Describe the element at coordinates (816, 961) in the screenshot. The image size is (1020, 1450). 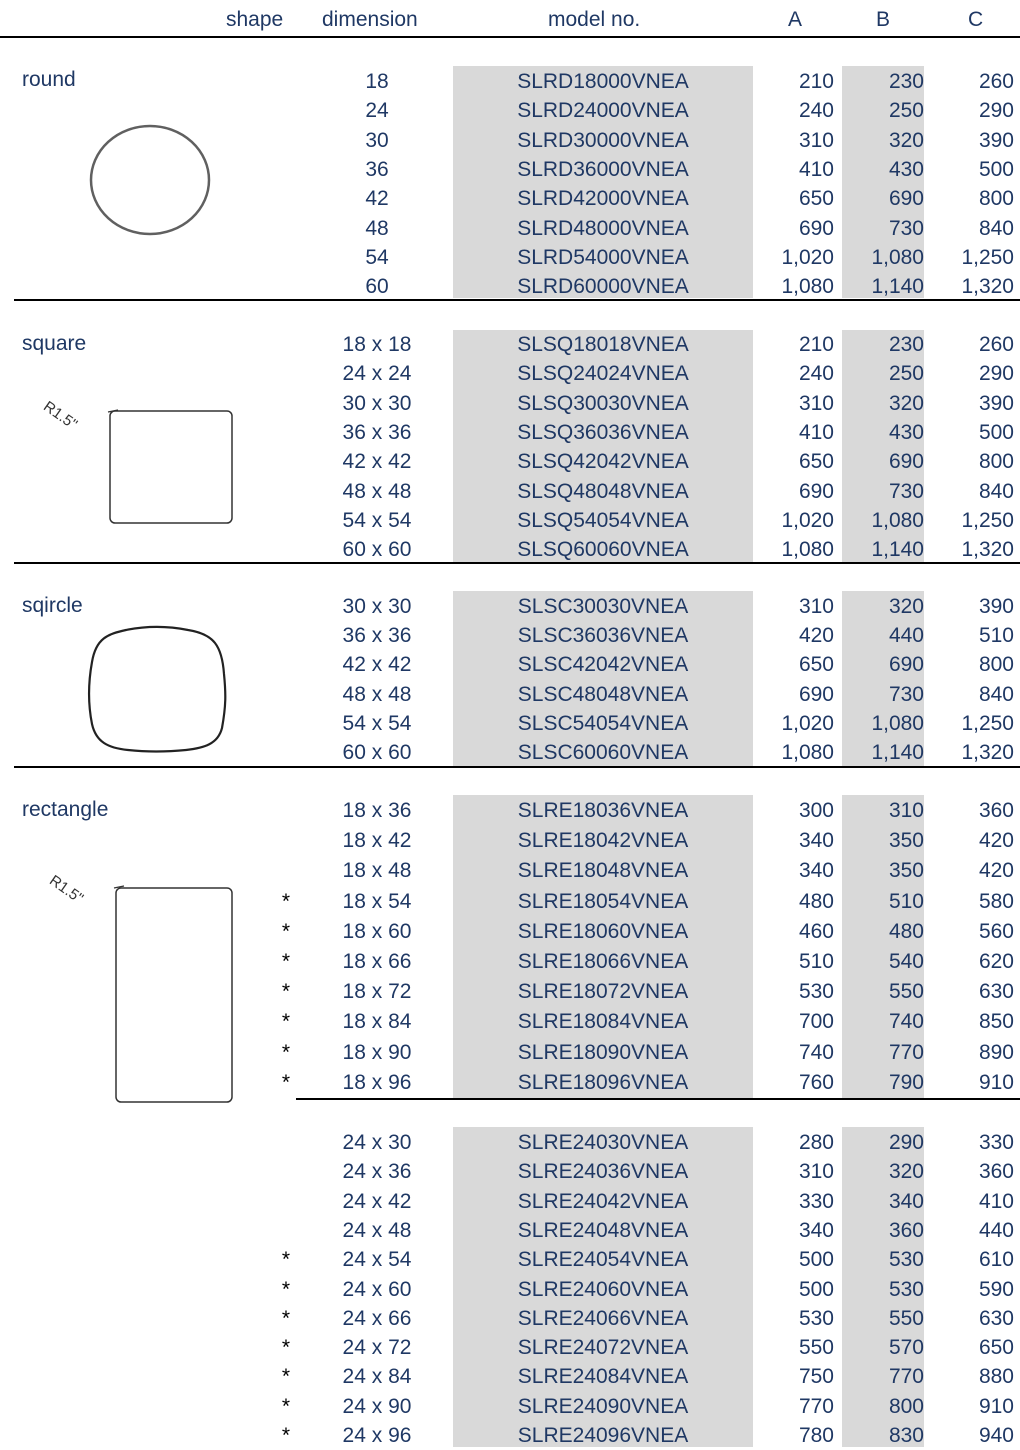
I see `row-value-a: 510` at that location.